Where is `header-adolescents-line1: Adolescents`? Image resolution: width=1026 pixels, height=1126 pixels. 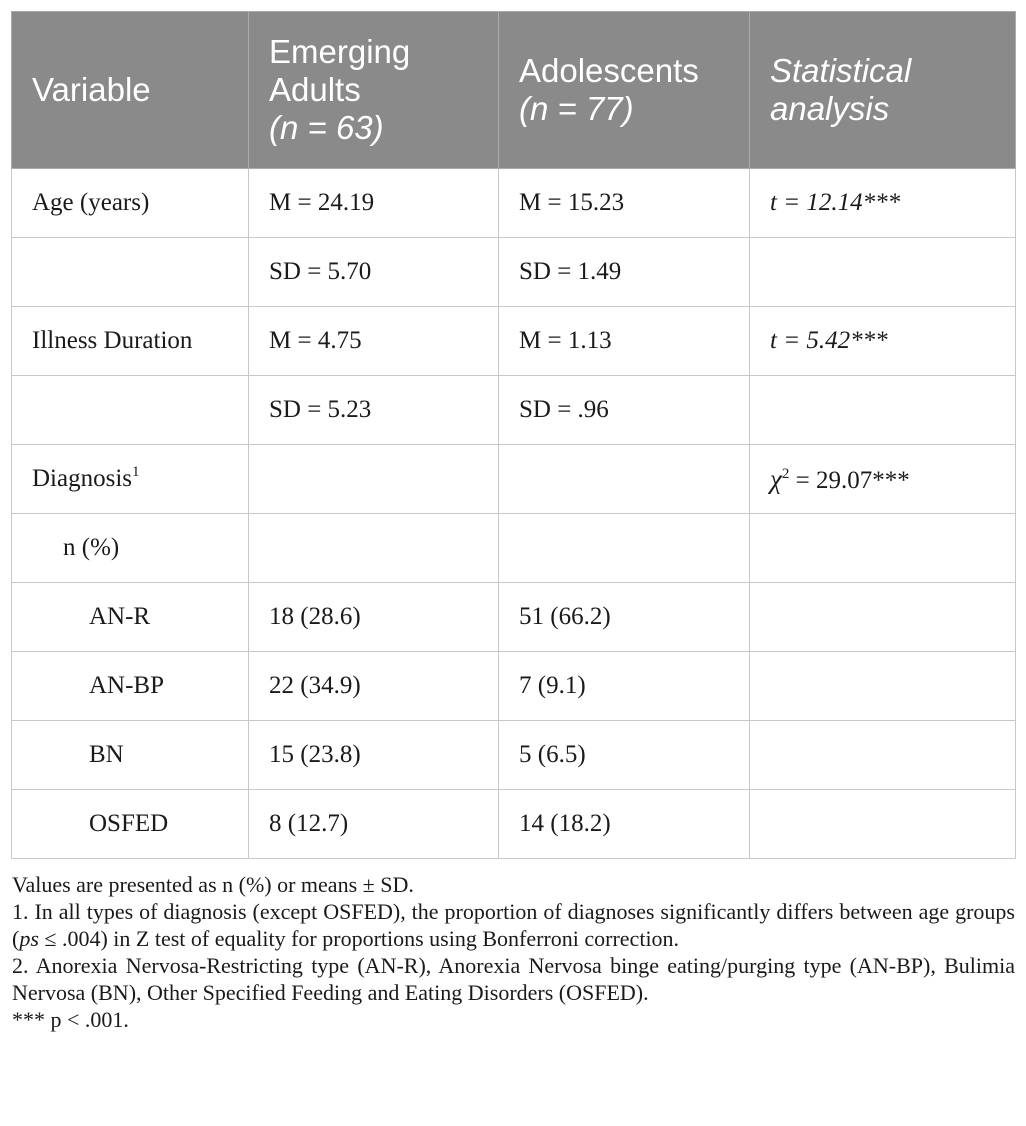 header-adolescents-line1: Adolescents is located at coordinates (609, 70).